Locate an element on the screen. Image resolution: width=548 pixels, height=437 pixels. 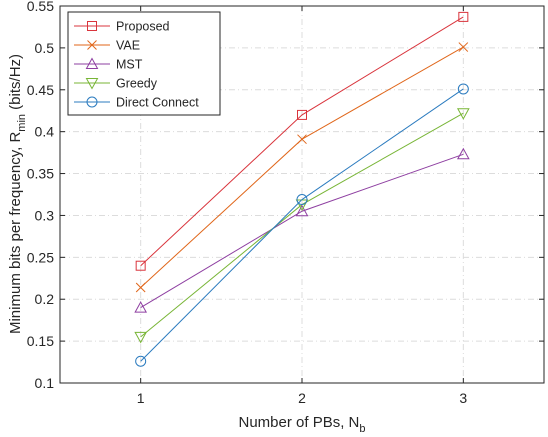
y-tick-label: 0.25 is located at coordinates (40, 257).